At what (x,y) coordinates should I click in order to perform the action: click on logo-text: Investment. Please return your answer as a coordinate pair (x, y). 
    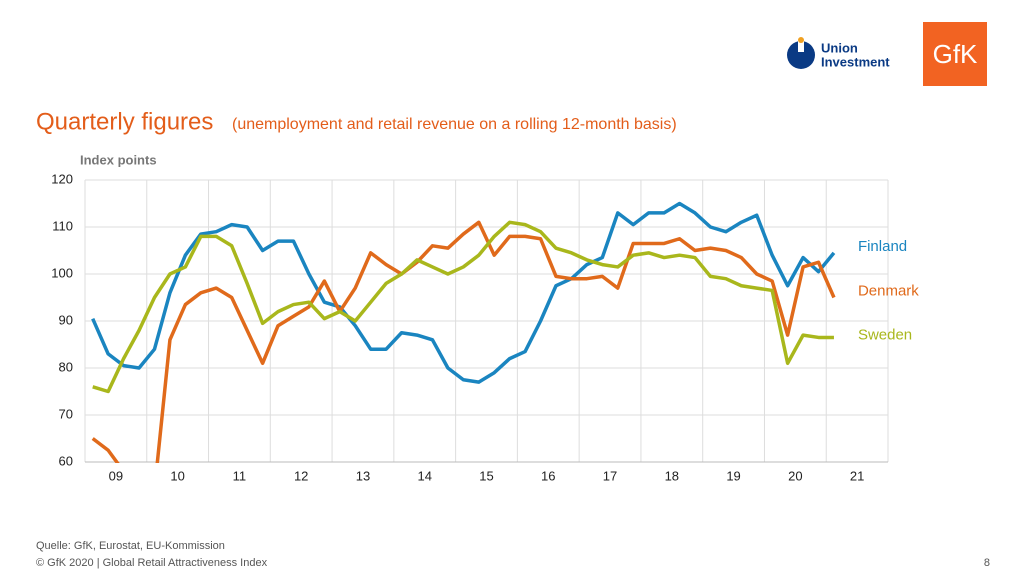
    Looking at the image, I should click on (855, 61).